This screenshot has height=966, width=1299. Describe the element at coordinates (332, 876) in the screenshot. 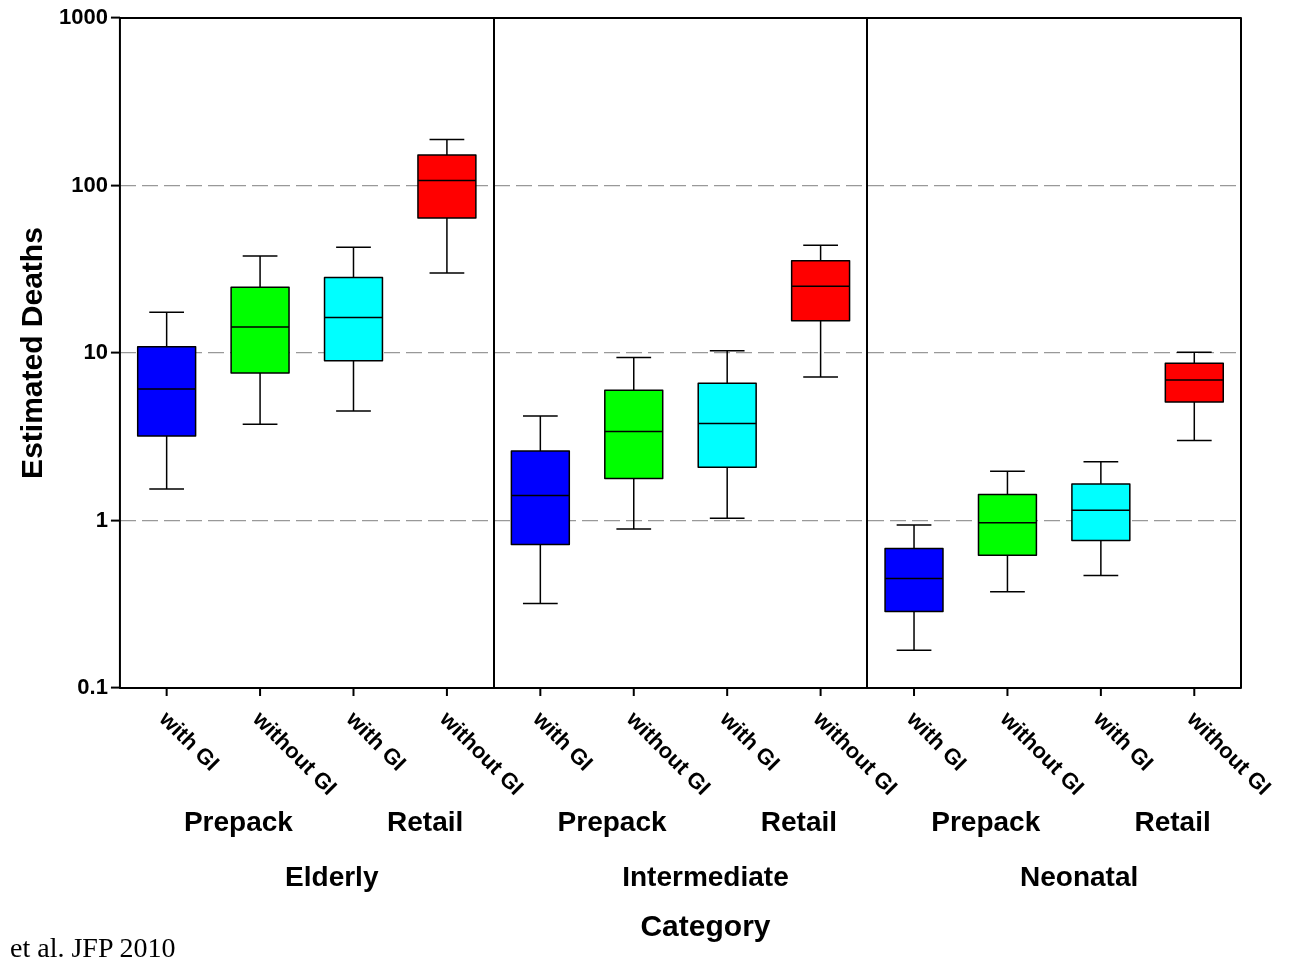

I see `text: Elderly` at that location.